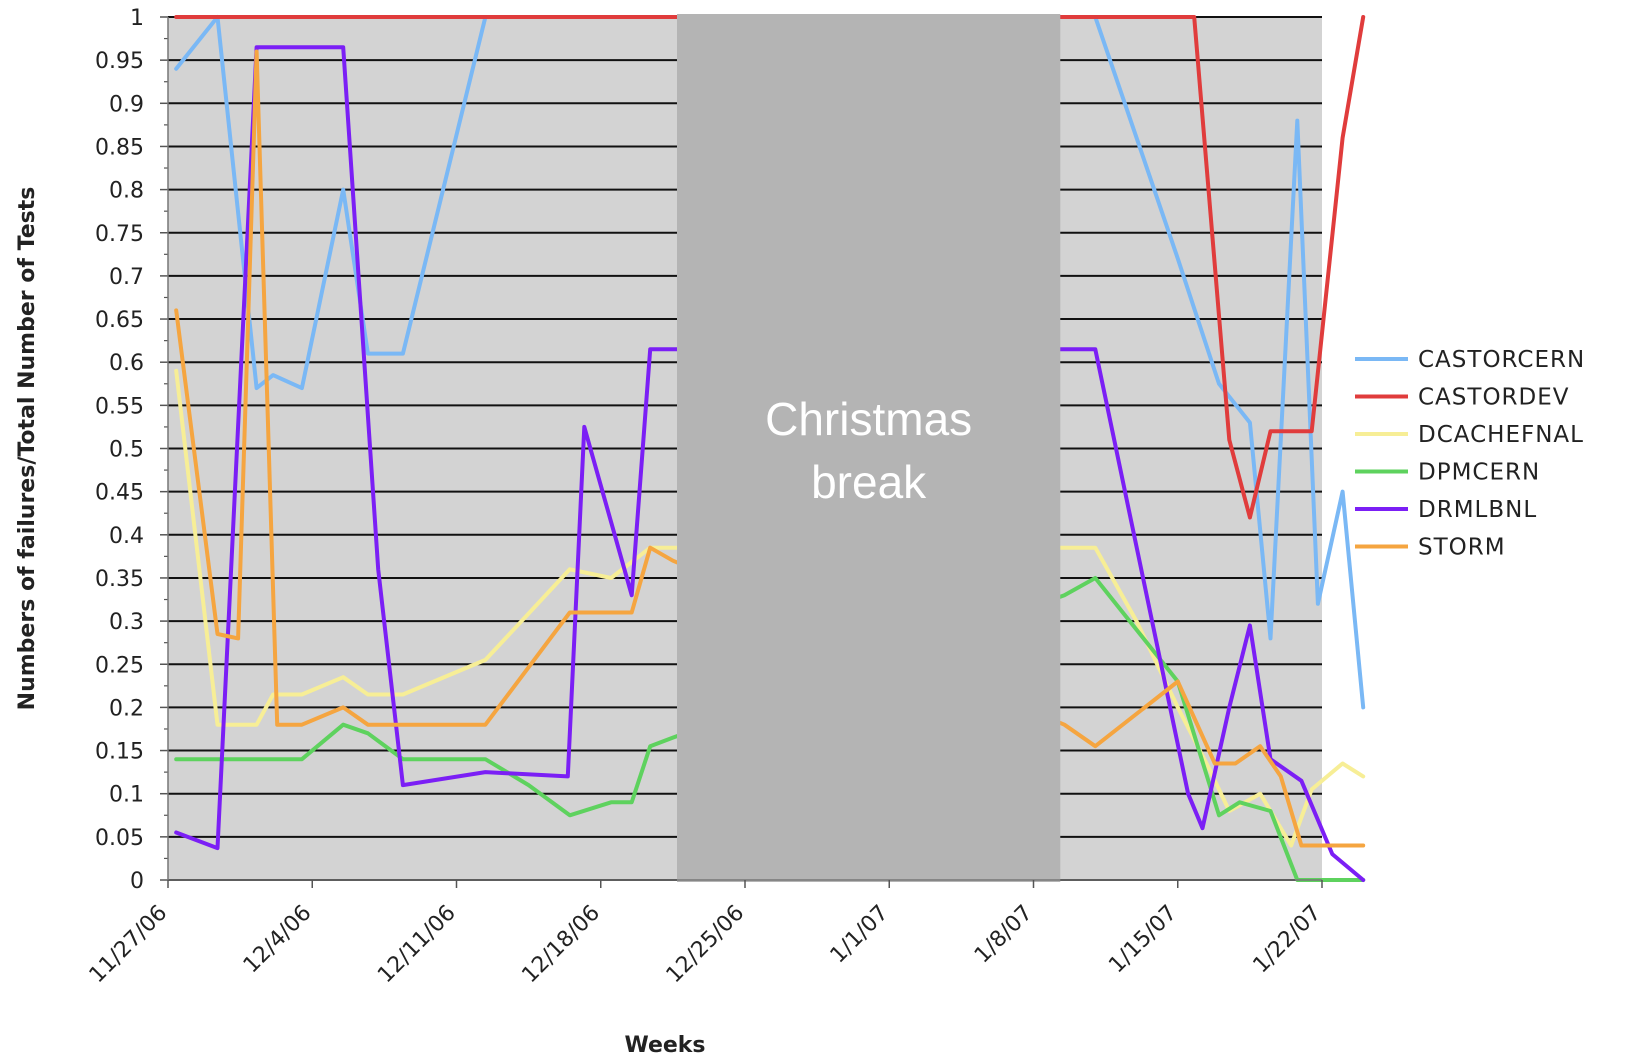 The image size is (1630, 1060). Describe the element at coordinates (126, 363) in the screenshot. I see `y-tick-label: 0.6` at that location.